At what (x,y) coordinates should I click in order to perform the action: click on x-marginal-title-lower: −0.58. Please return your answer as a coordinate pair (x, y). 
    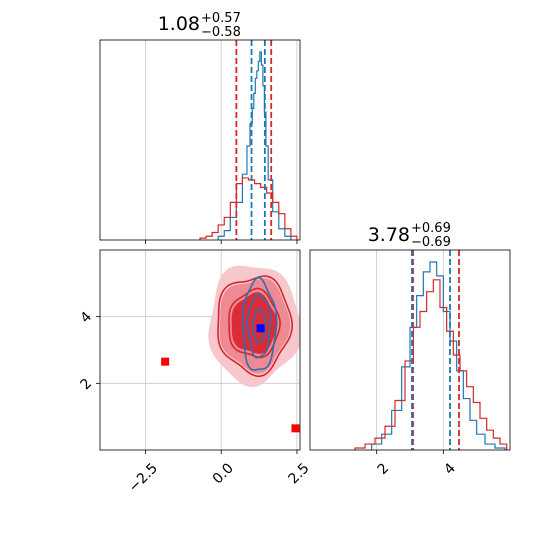
    Looking at the image, I should click on (221, 32).